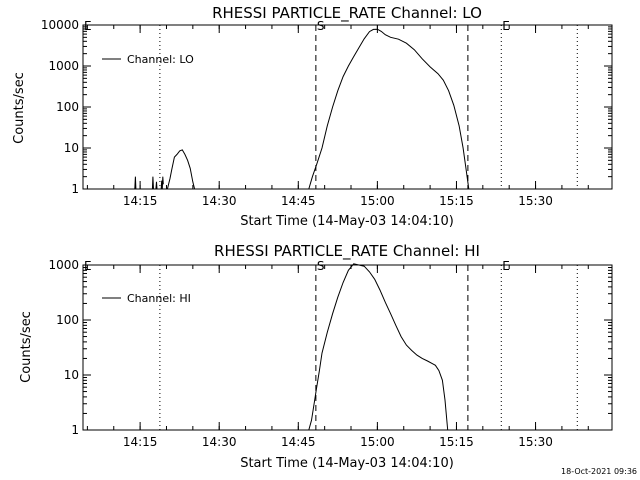 This screenshot has width=640, height=480. I want to click on chart-title-lo: RHESSI PARTICLE_RATE Channel: LO, so click(347, 13).